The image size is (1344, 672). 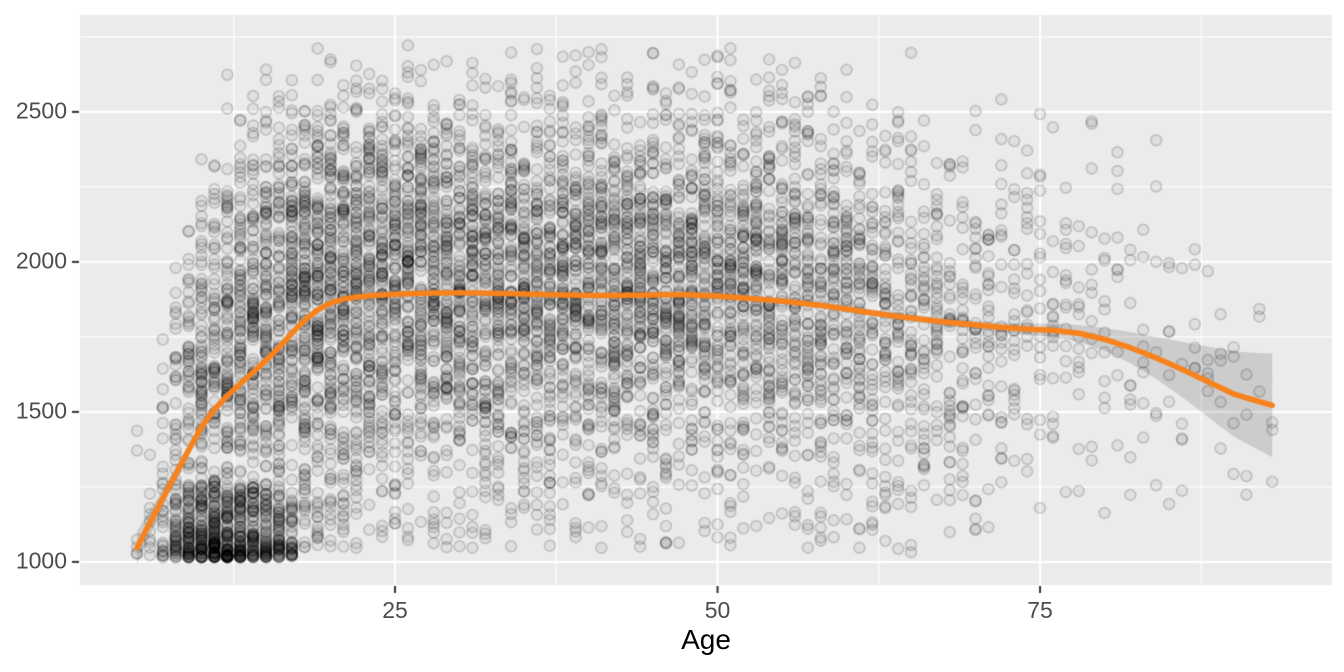 I want to click on x-axis-title: Age, so click(x=706, y=639).